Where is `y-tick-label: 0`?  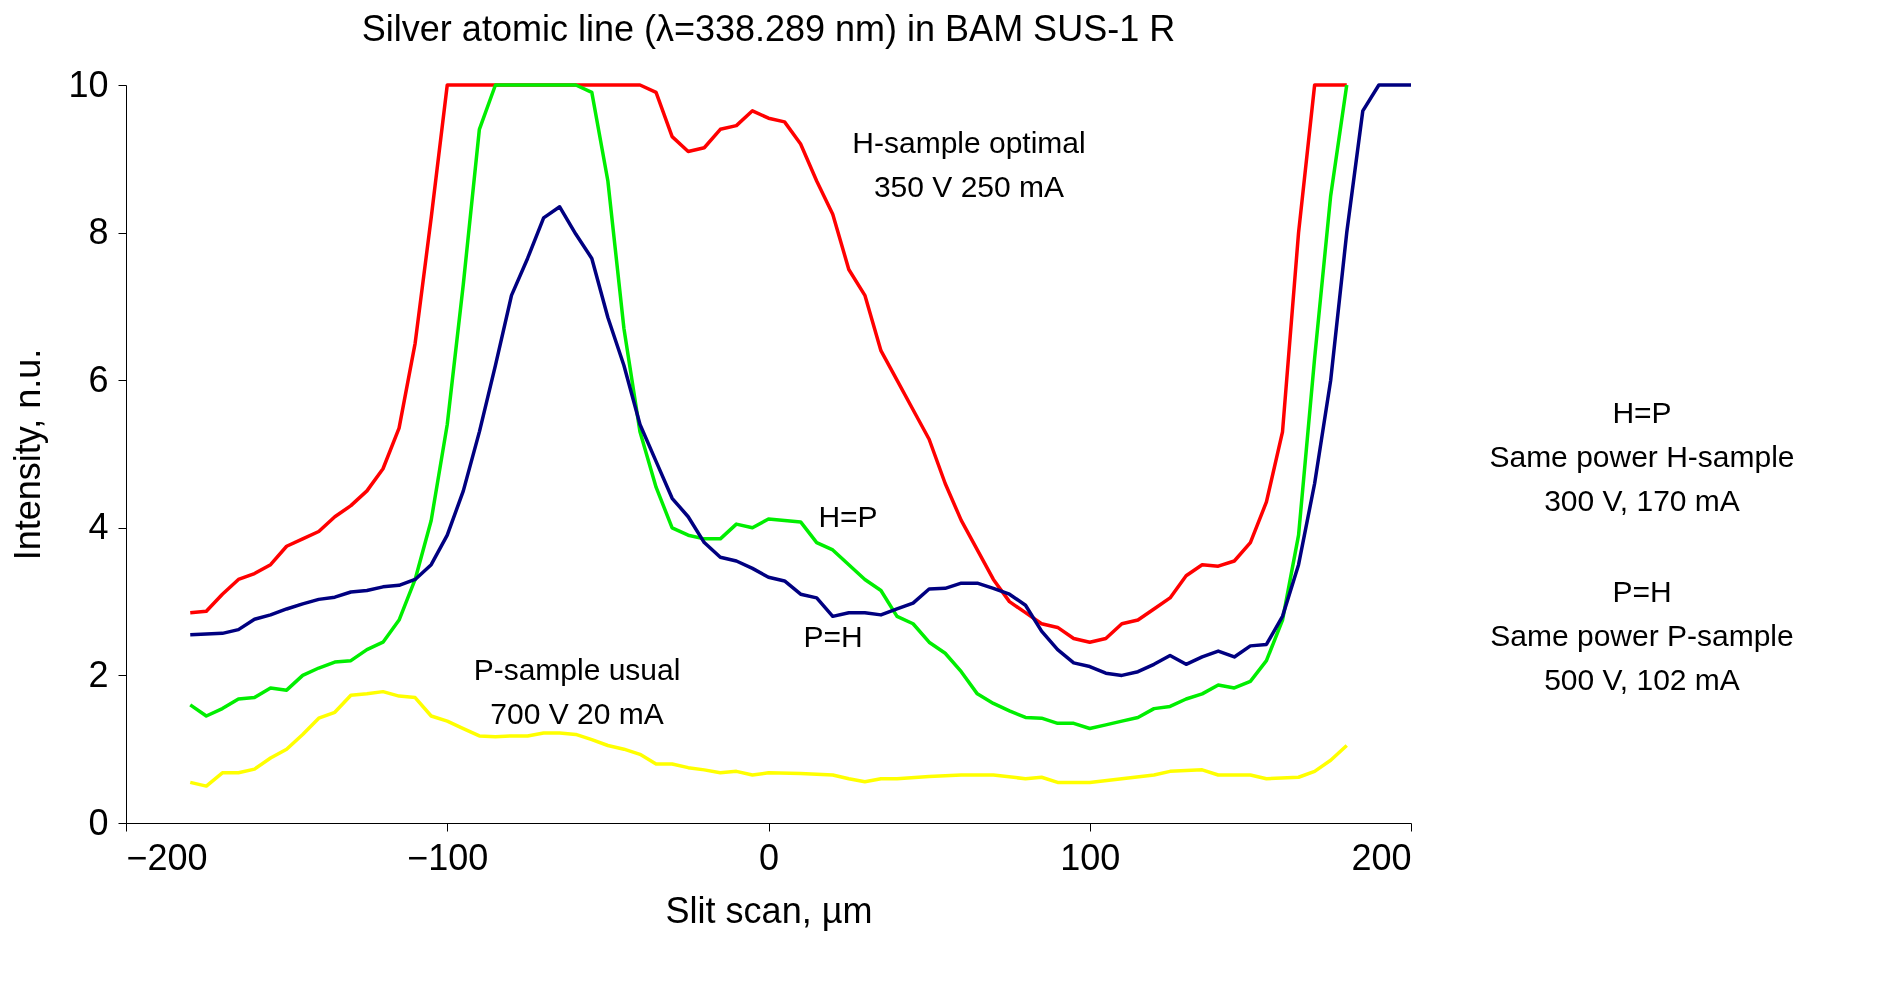
y-tick-label: 0 is located at coordinates (98, 822).